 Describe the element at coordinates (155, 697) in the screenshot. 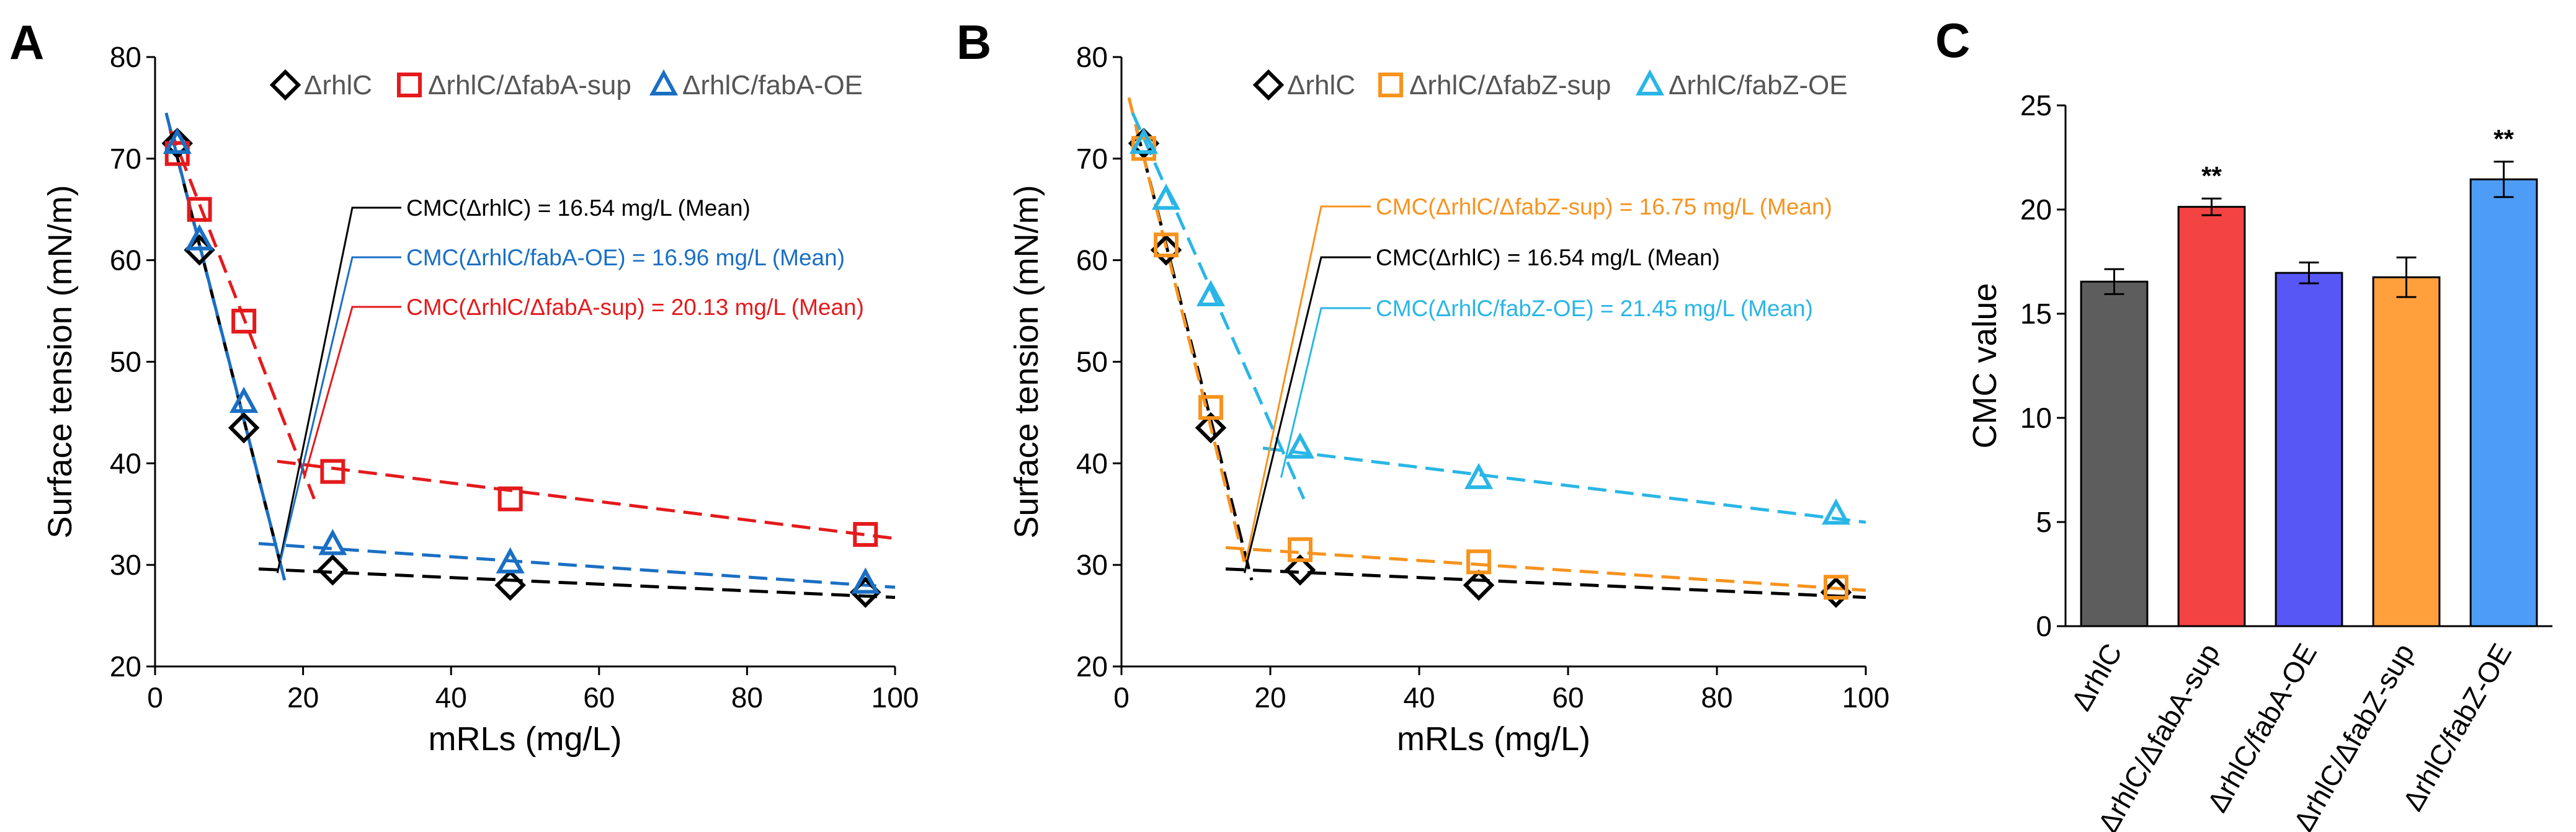

I see `x-tick-label: 0` at that location.